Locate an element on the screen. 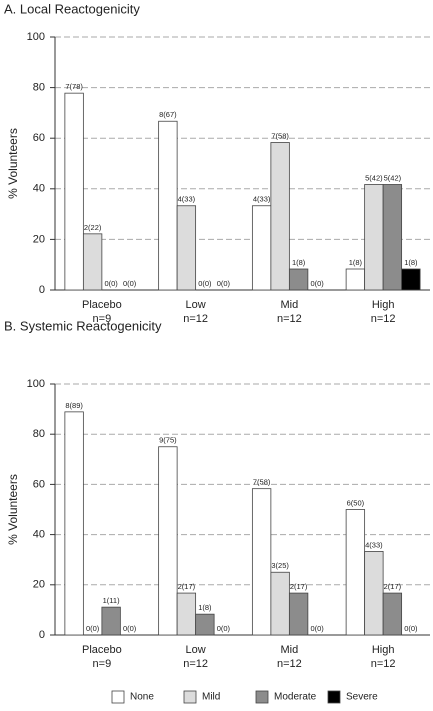  legend-label: None is located at coordinates (142, 697).